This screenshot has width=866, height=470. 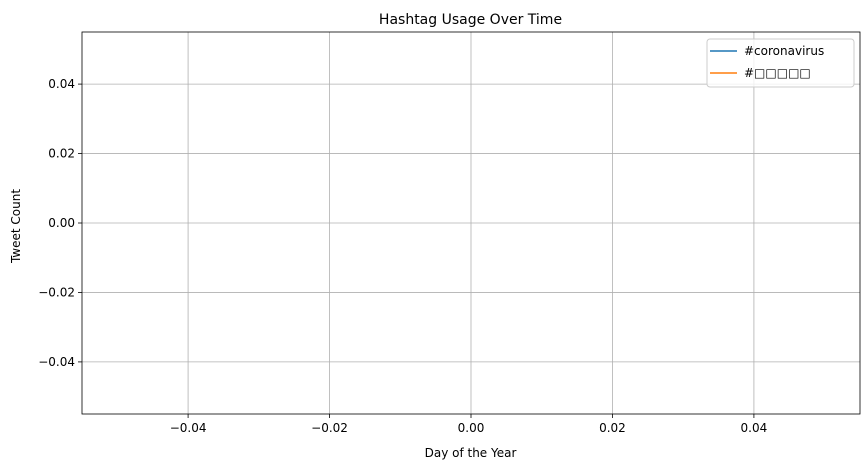 I want to click on y-tick-label: 0.00, so click(x=61, y=223).